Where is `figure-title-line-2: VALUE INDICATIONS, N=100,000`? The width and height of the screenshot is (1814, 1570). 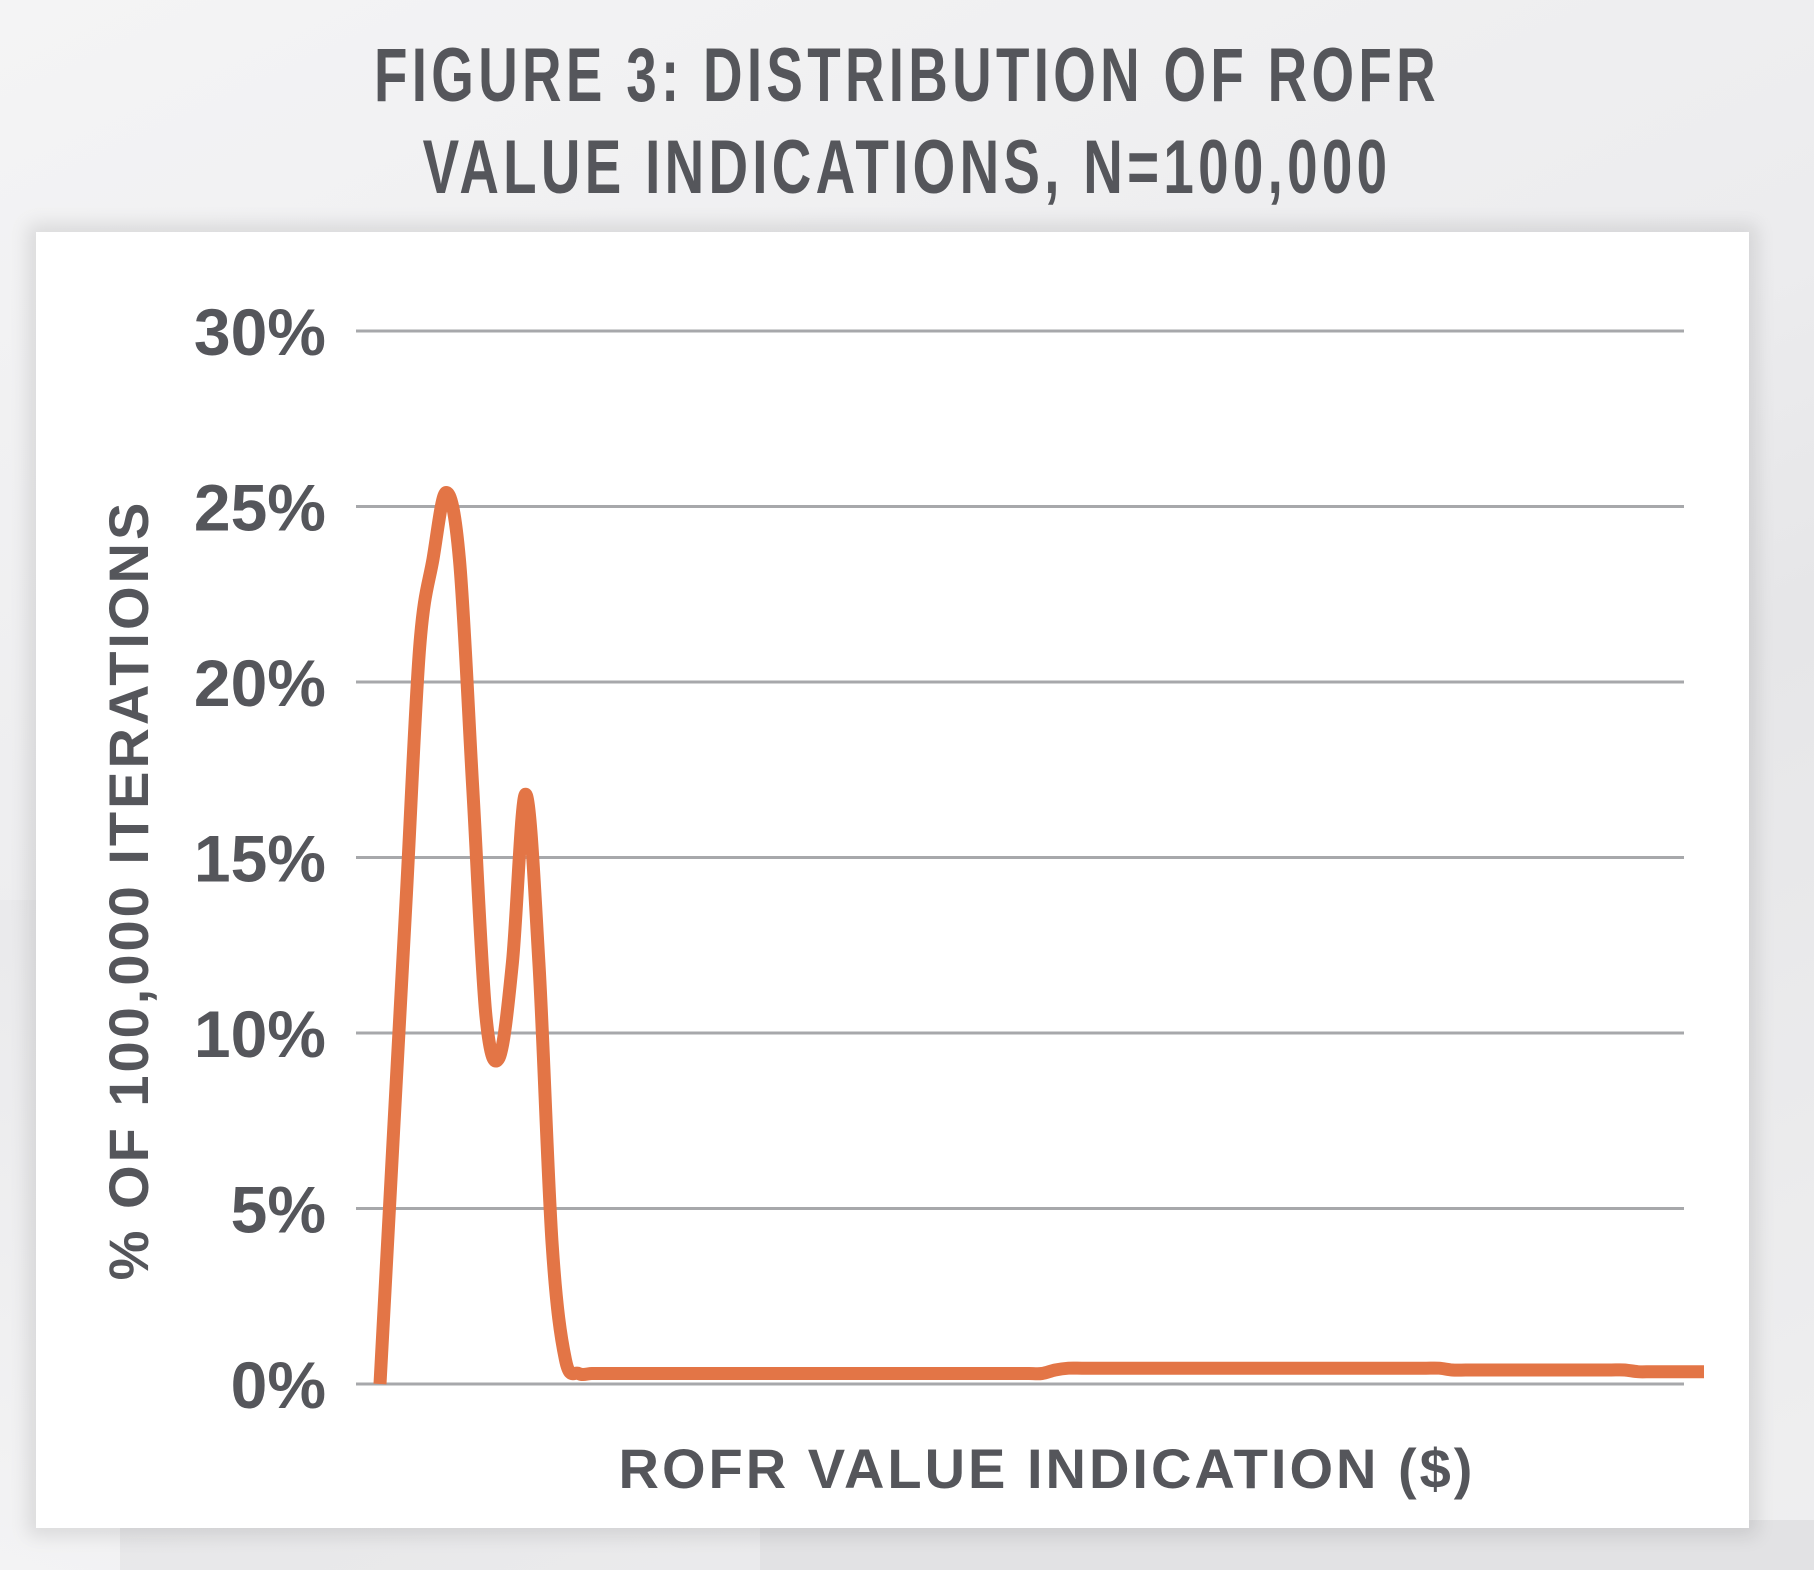
figure-title-line-2: VALUE INDICATIONS, N=100,000 is located at coordinates (907, 167).